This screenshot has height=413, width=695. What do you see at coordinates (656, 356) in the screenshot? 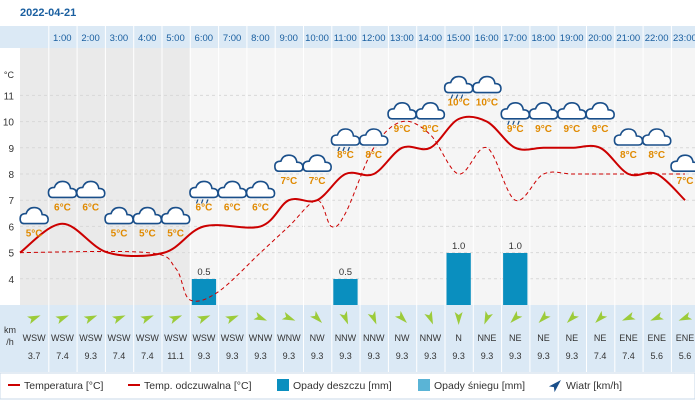
I see `wind-speed-label: 5.6` at bounding box center [656, 356].